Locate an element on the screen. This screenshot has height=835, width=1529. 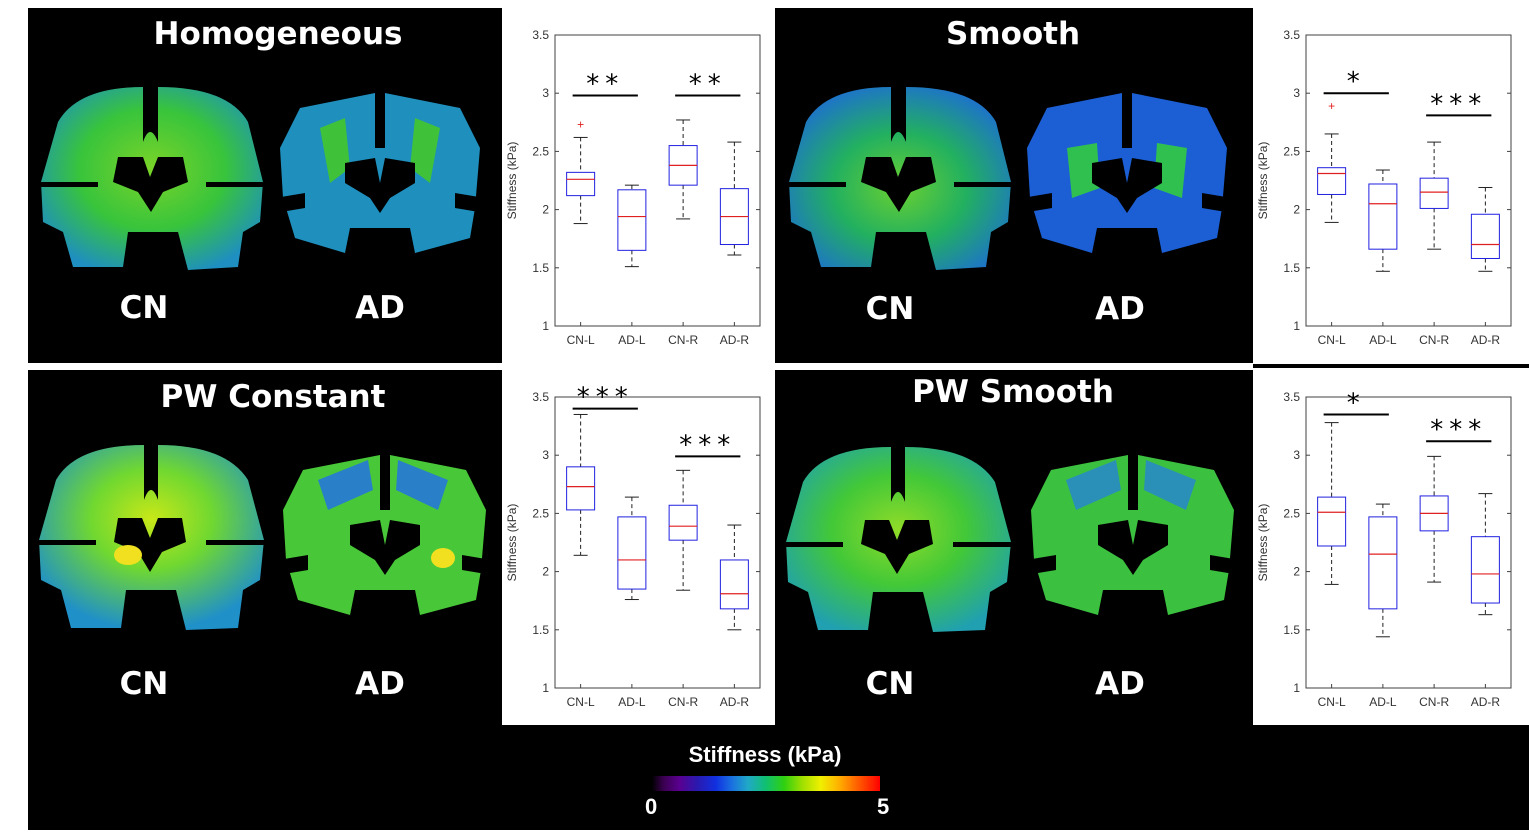
label-cn-smooth: CN is located at coordinates (890, 309).